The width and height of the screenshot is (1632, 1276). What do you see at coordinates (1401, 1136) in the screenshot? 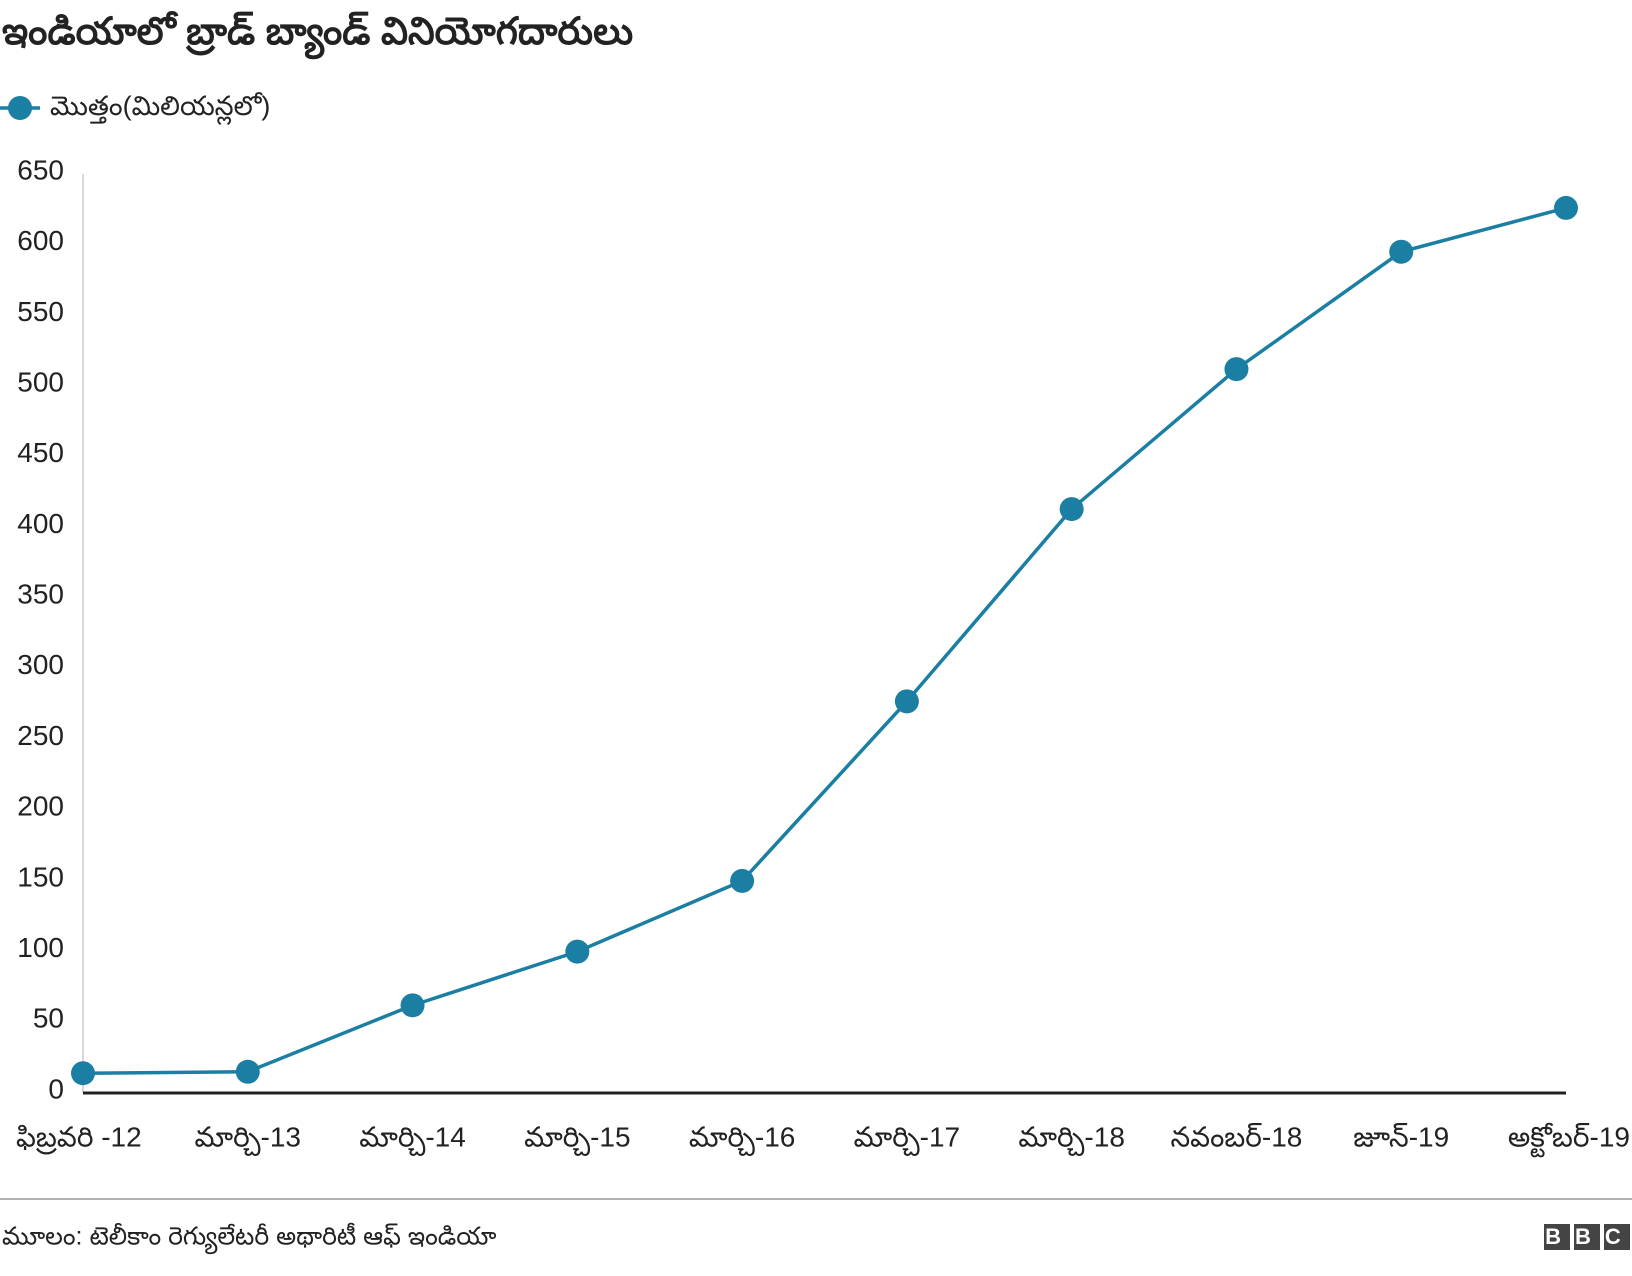
I see `x-tick-label: జూన్-19` at bounding box center [1401, 1136].